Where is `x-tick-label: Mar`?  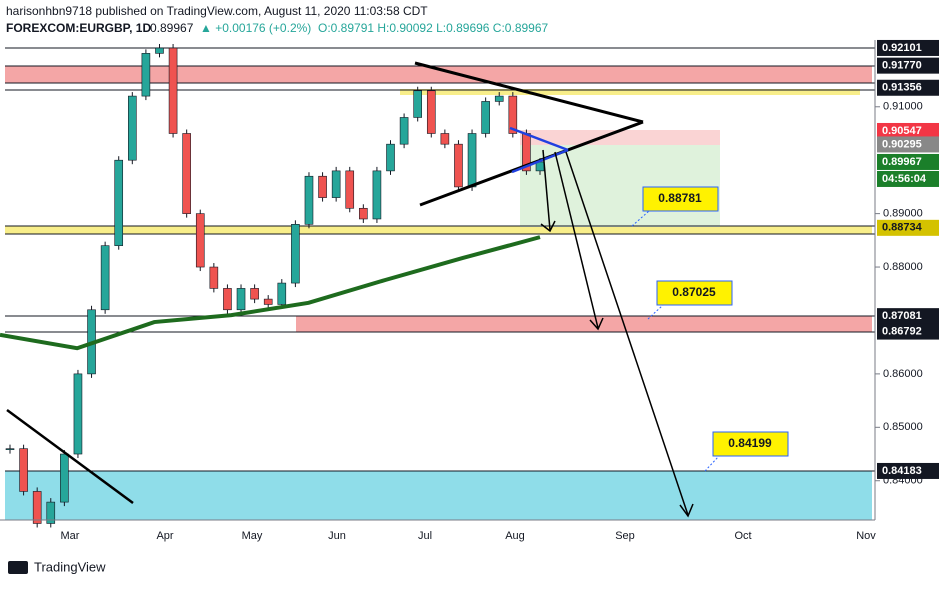
x-tick-label: Mar is located at coordinates (70, 536).